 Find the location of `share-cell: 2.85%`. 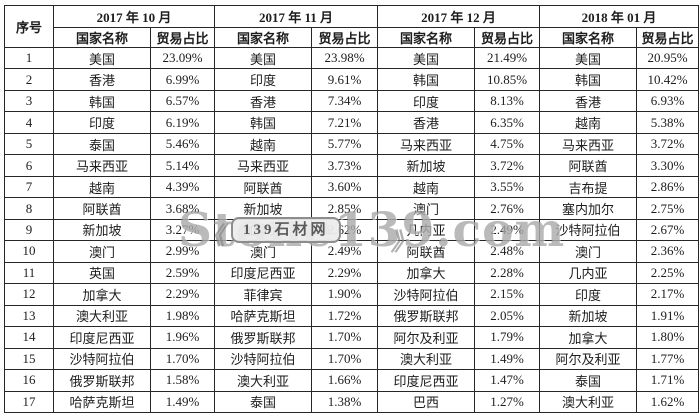

share-cell: 2.85% is located at coordinates (345, 208).